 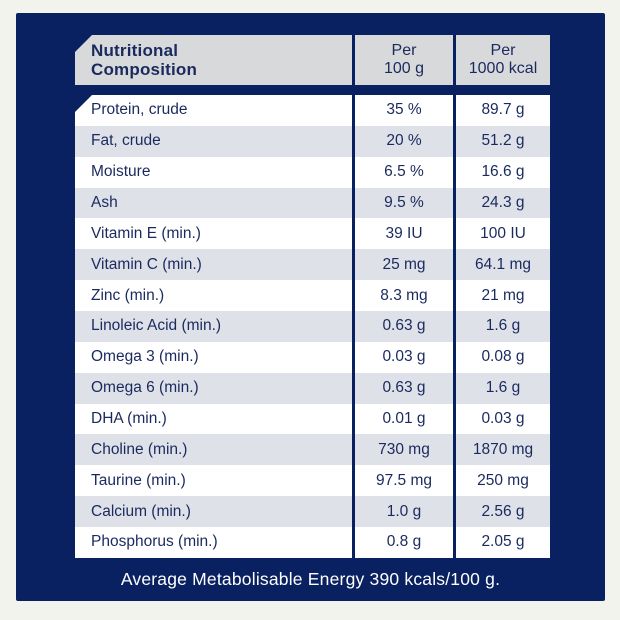 What do you see at coordinates (126, 141) in the screenshot?
I see `nutrient-label: Fat, crude` at bounding box center [126, 141].